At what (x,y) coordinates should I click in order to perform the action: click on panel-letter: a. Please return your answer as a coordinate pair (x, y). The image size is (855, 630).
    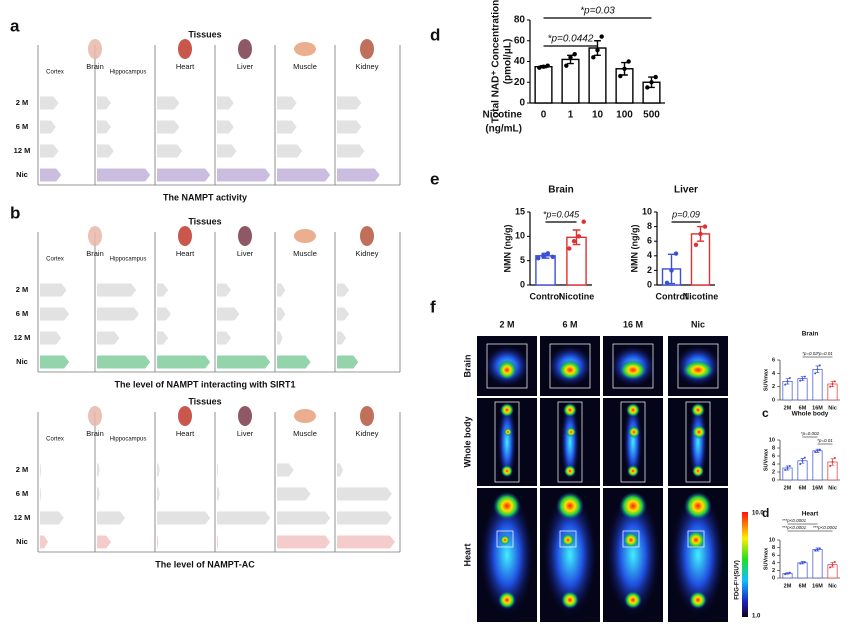
    Looking at the image, I should click on (15, 25).